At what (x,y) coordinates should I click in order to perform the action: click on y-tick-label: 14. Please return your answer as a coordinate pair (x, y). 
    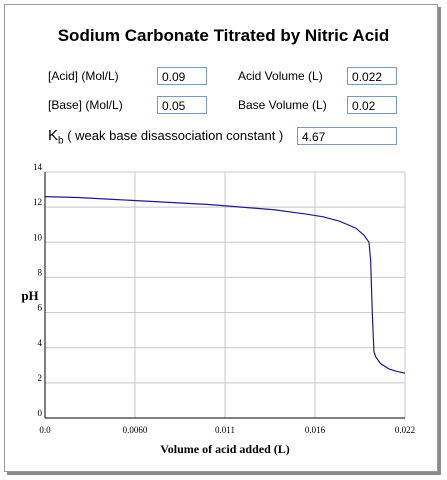
    Looking at the image, I should click on (38, 167).